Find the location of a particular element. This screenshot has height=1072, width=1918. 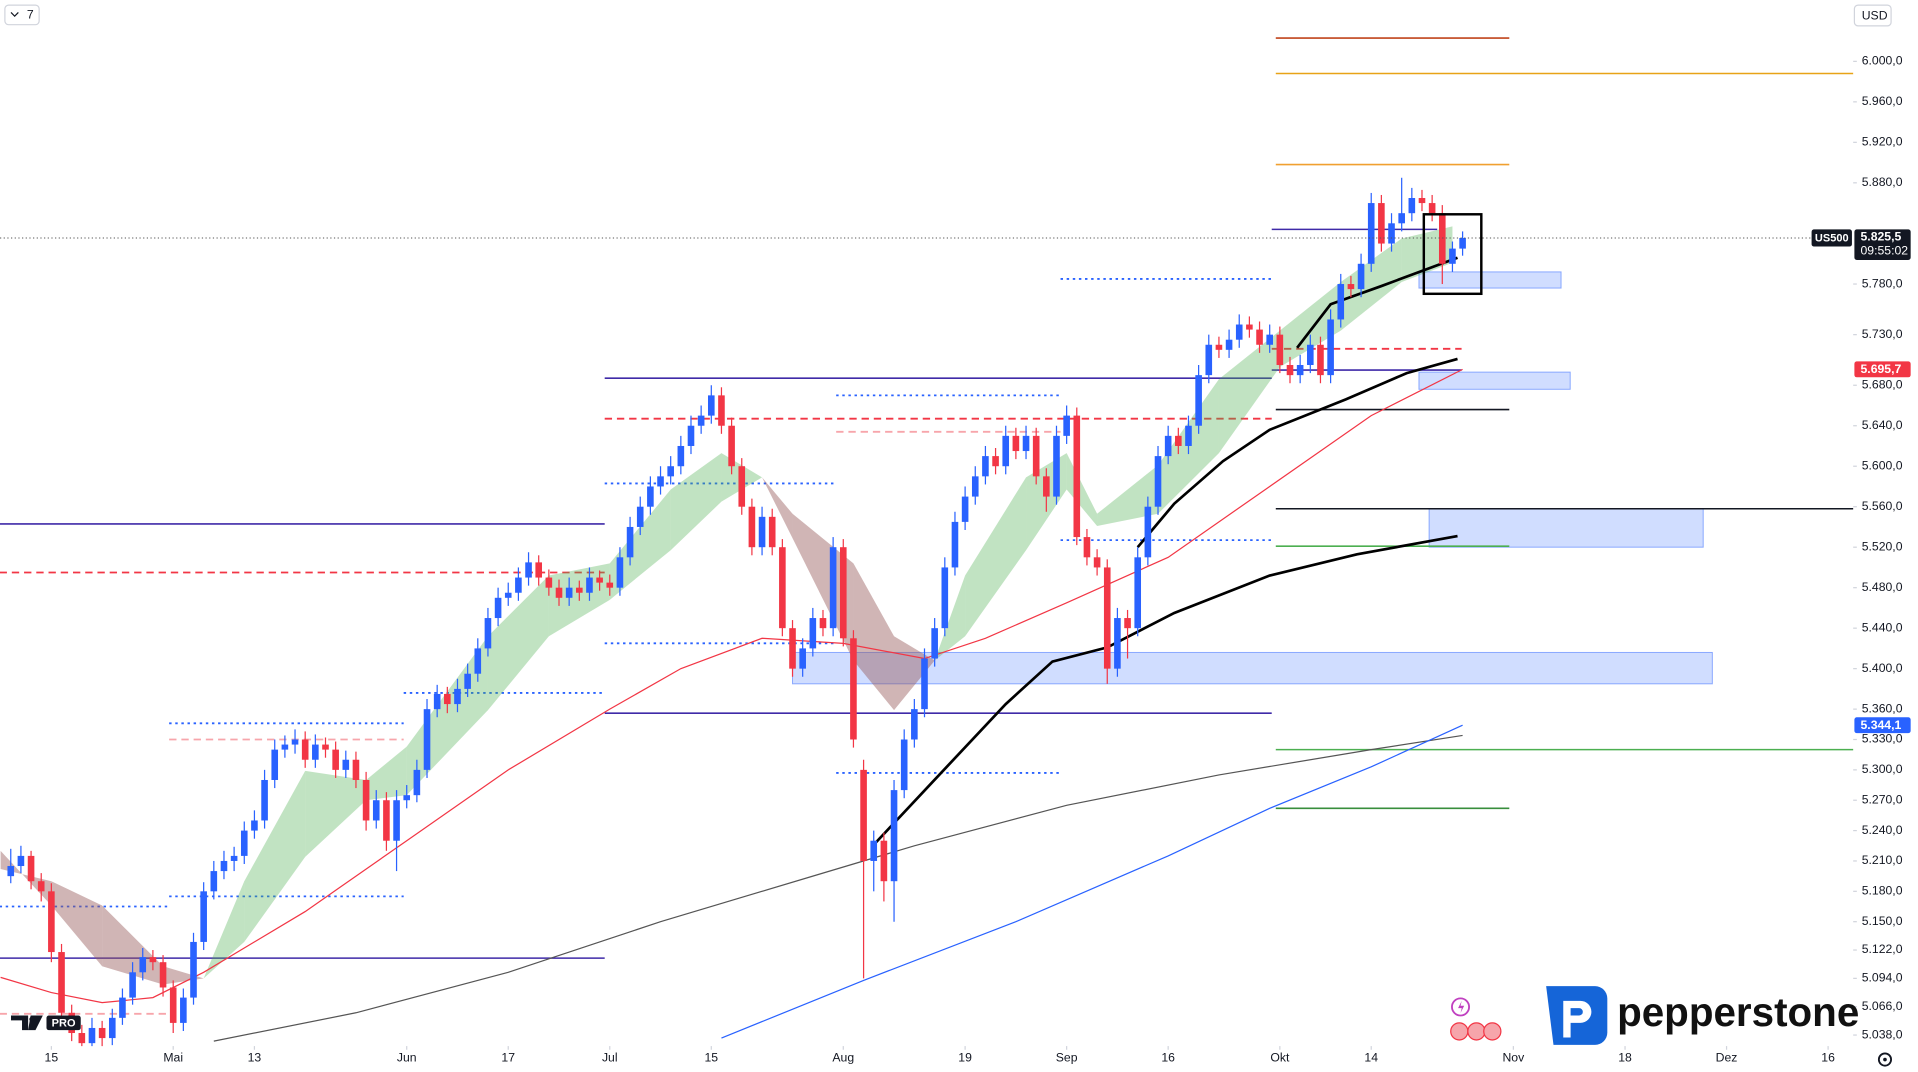

x-tick-label: Sep is located at coordinates (1067, 1058).